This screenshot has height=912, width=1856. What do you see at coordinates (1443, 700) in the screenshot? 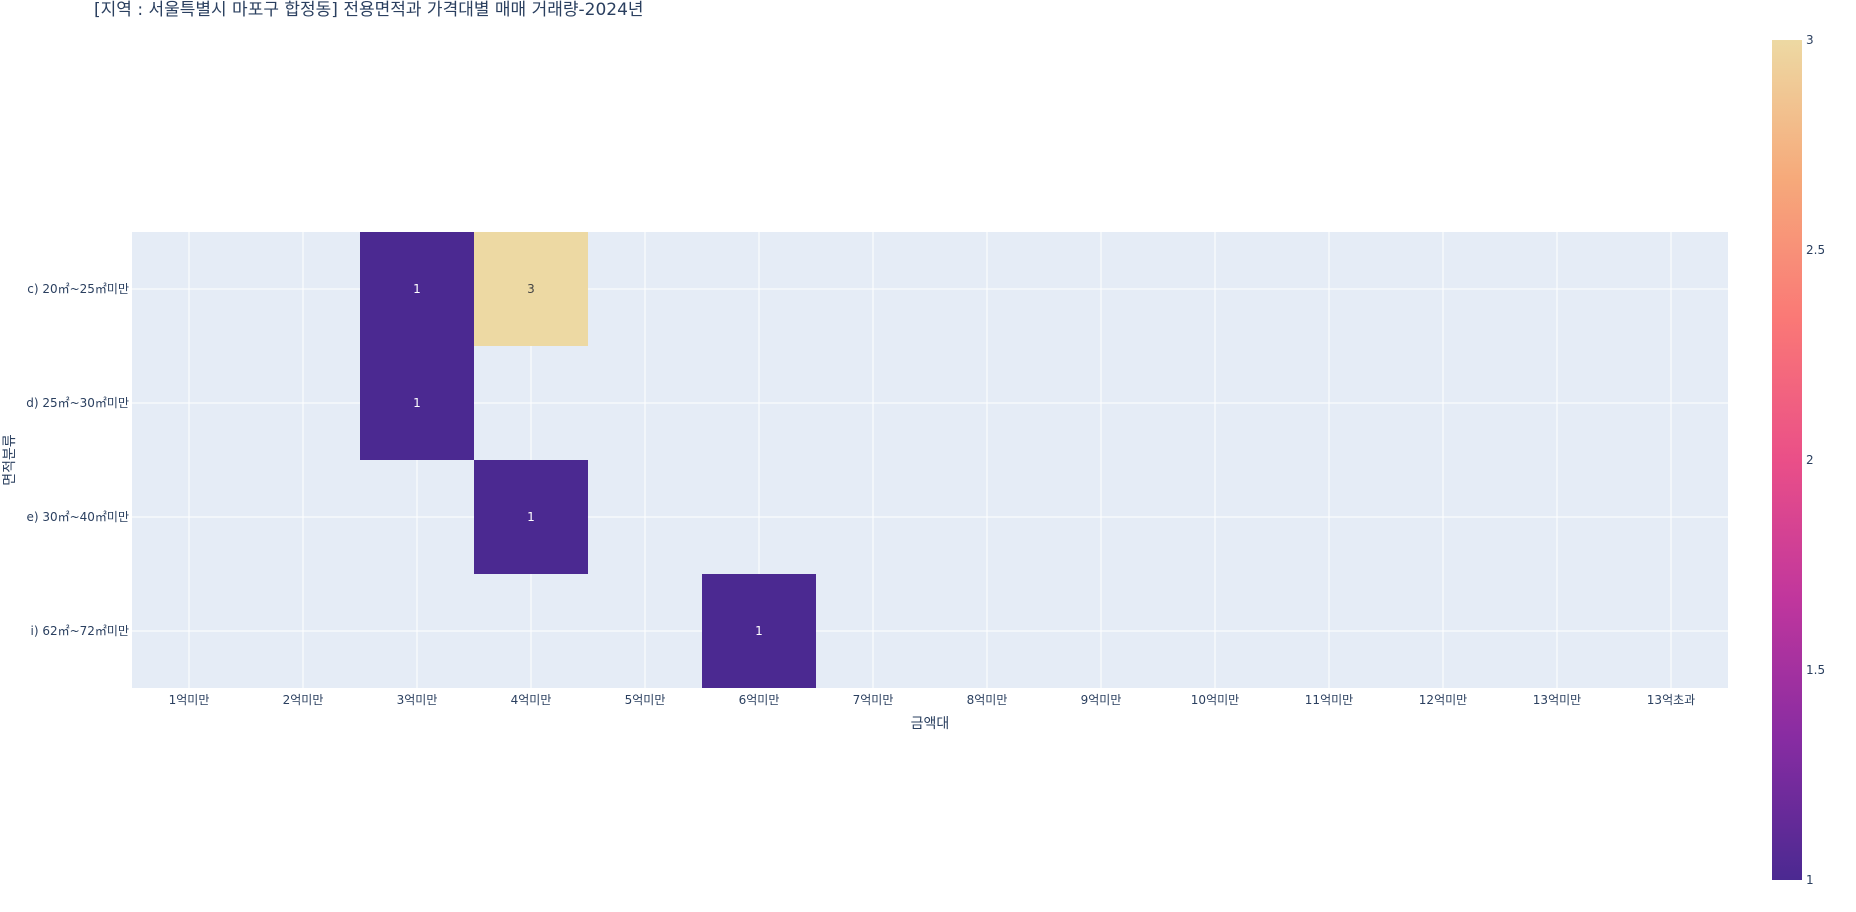
I see `x-tick-label: 12억미만` at bounding box center [1443, 700].